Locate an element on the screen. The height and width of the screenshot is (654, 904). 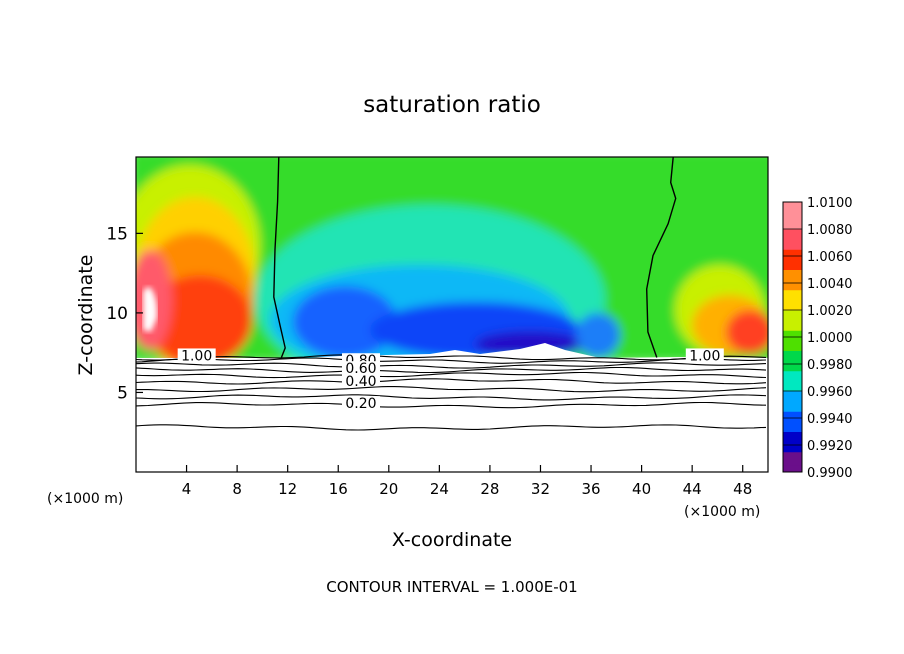
saturation-contour-left is located at coordinates (279, 257).